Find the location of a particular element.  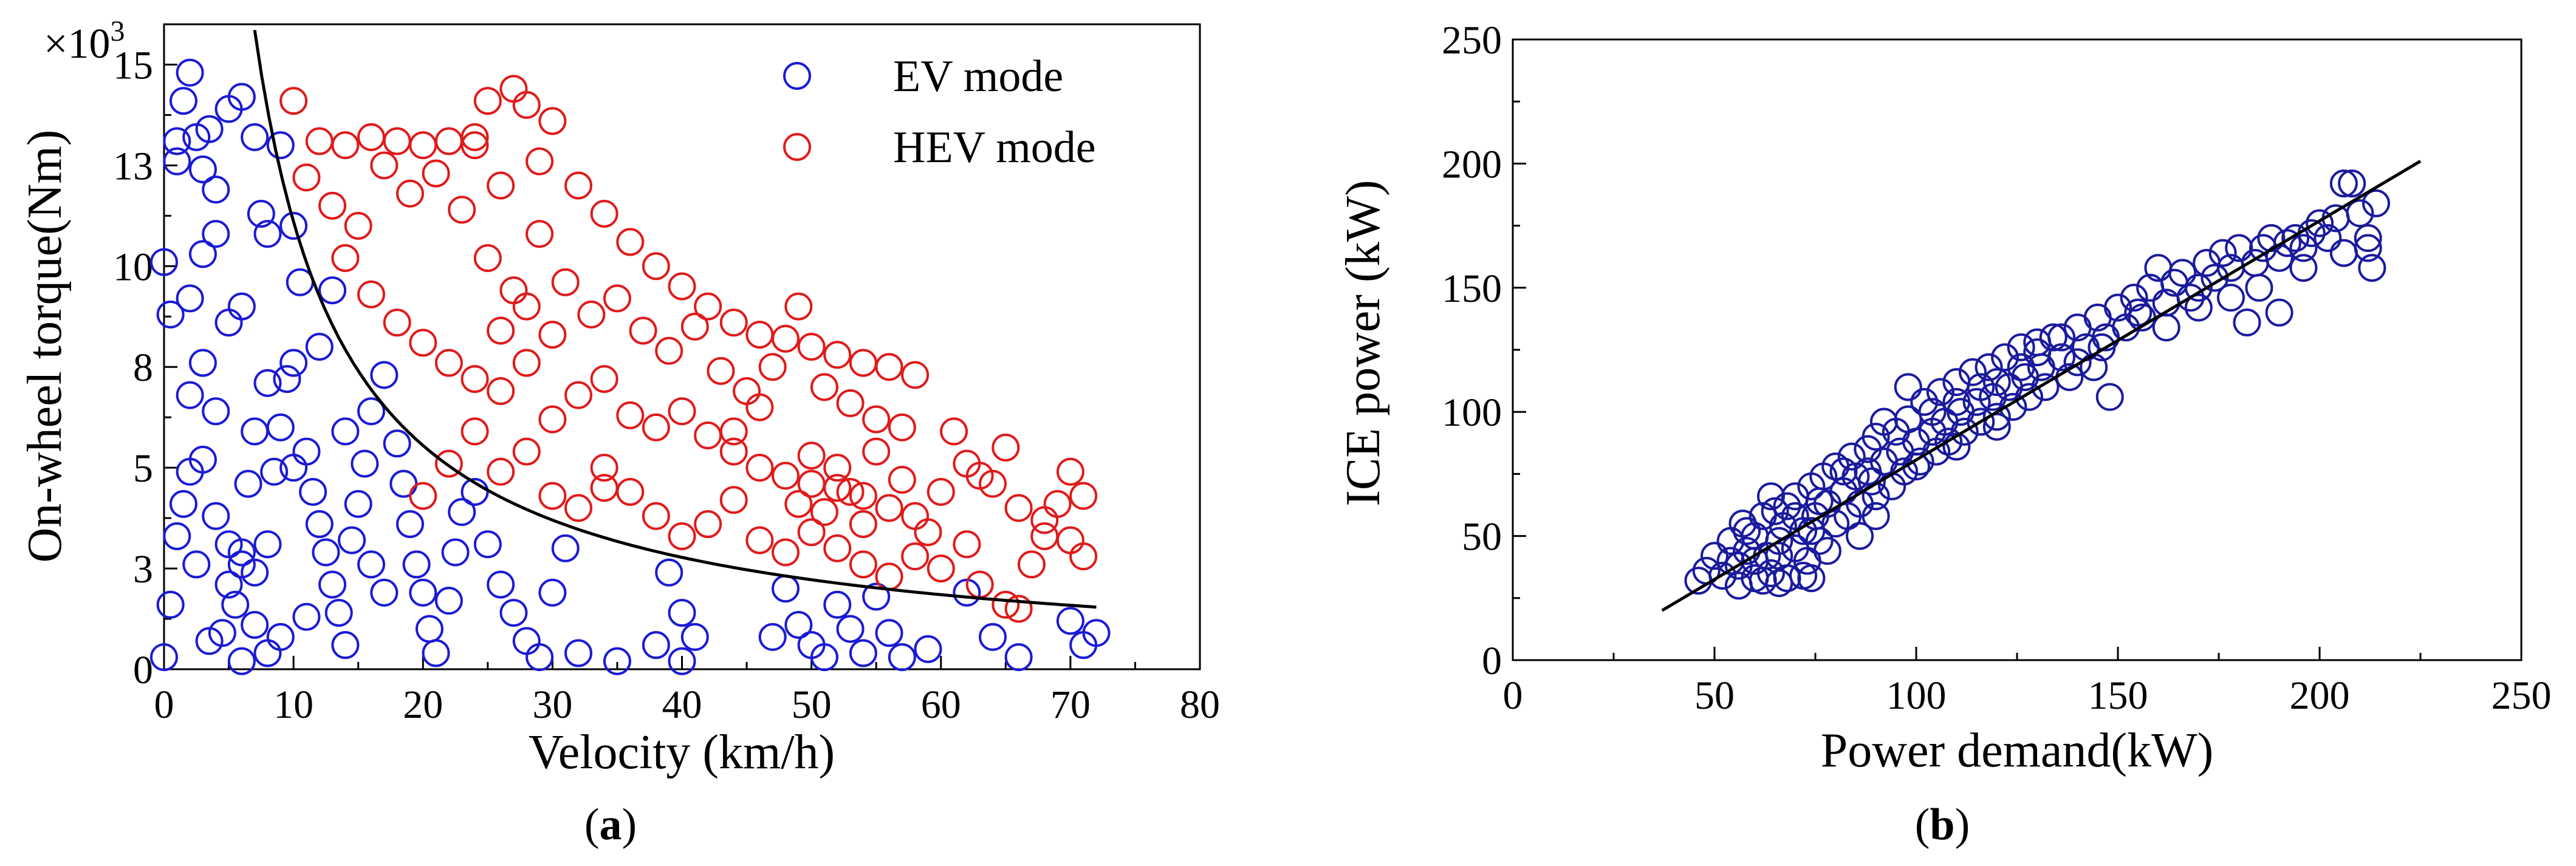

a-y-axis-title: On-wheel torque(Nm) is located at coordinates (45, 345).